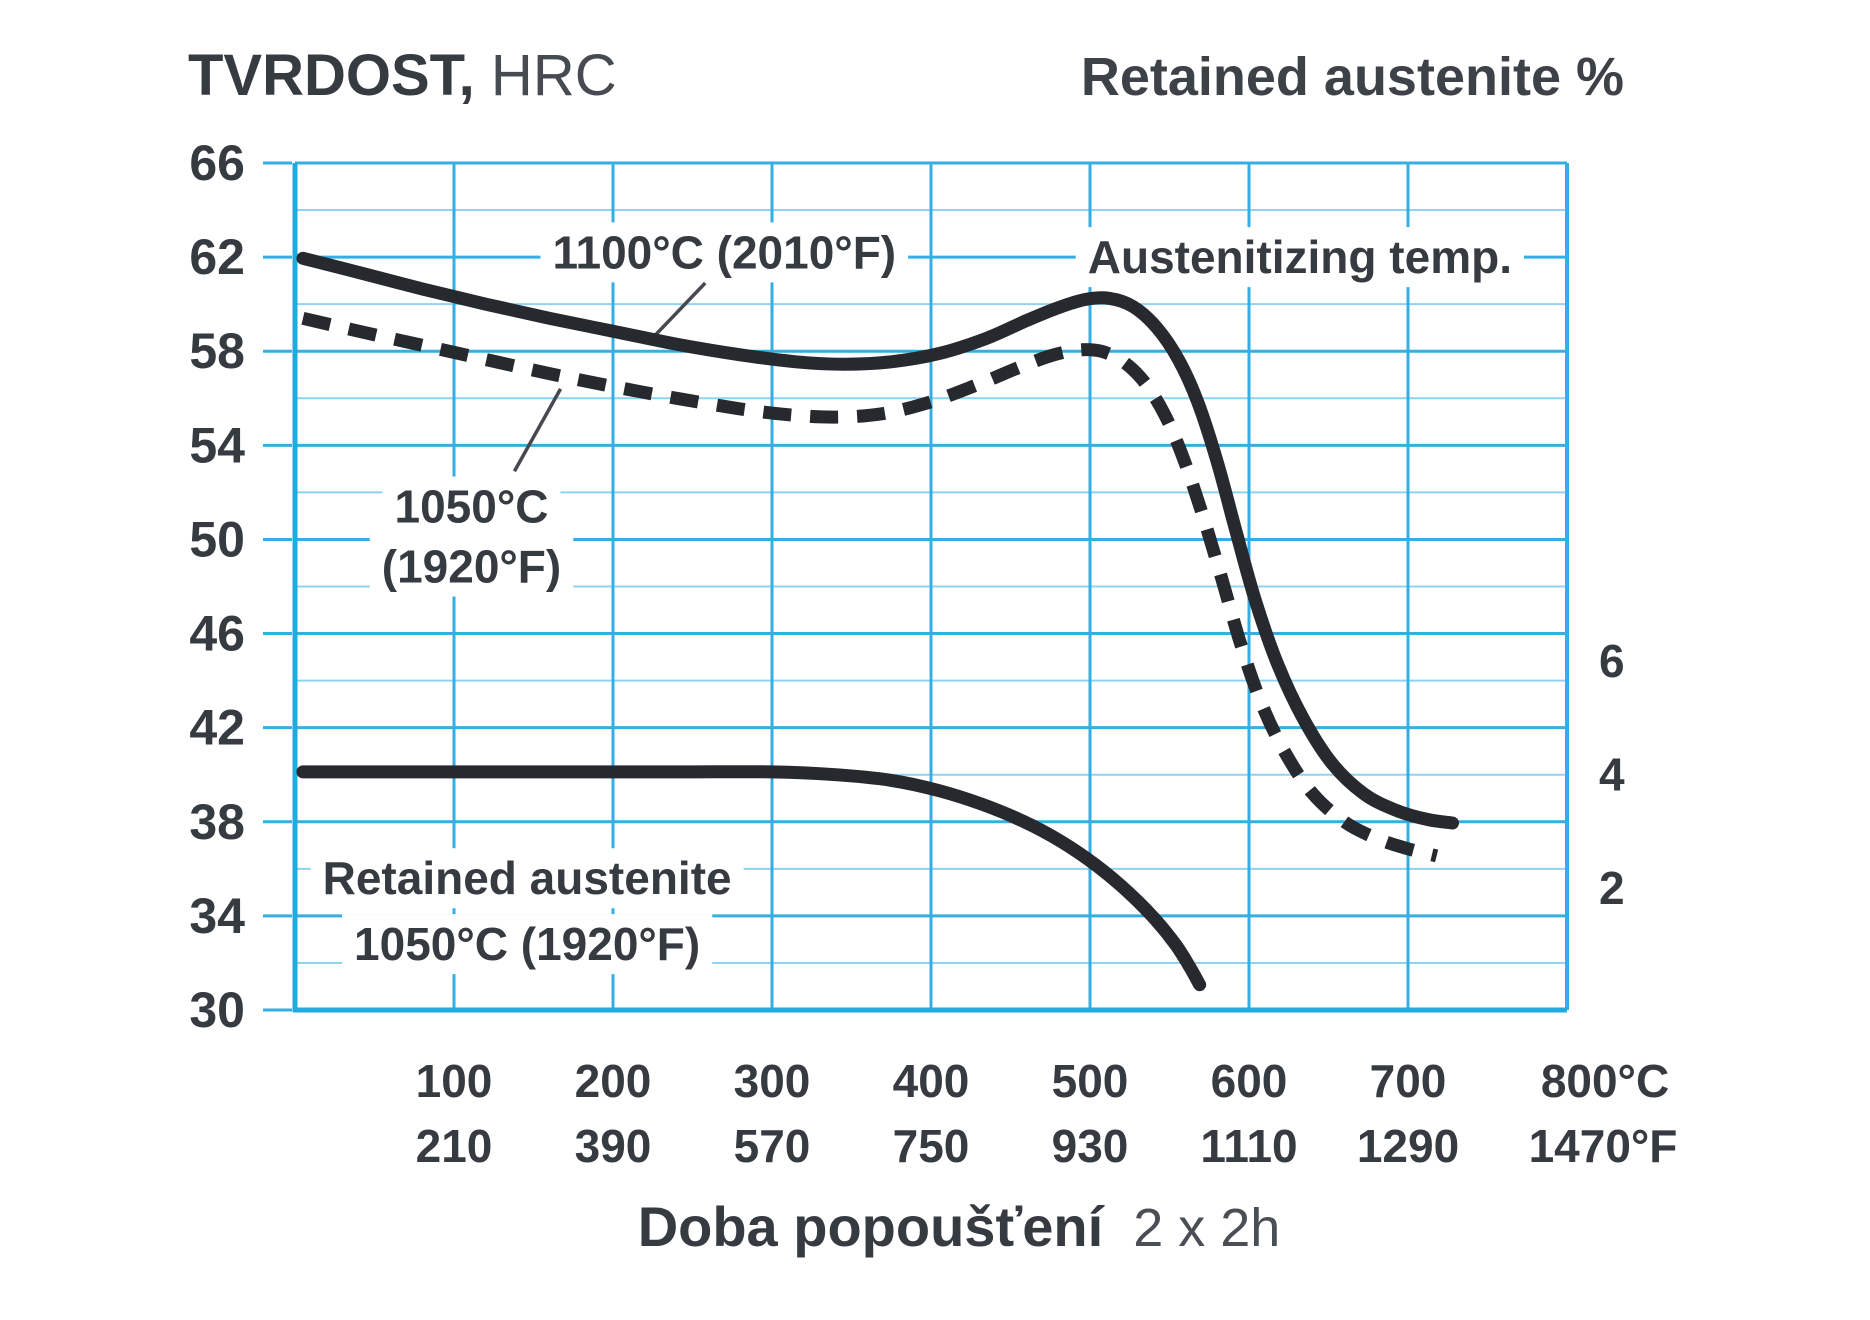 This screenshot has width=1870, height=1320. Describe the element at coordinates (217, 445) in the screenshot. I see `y-left-tick-label-54: 54` at that location.